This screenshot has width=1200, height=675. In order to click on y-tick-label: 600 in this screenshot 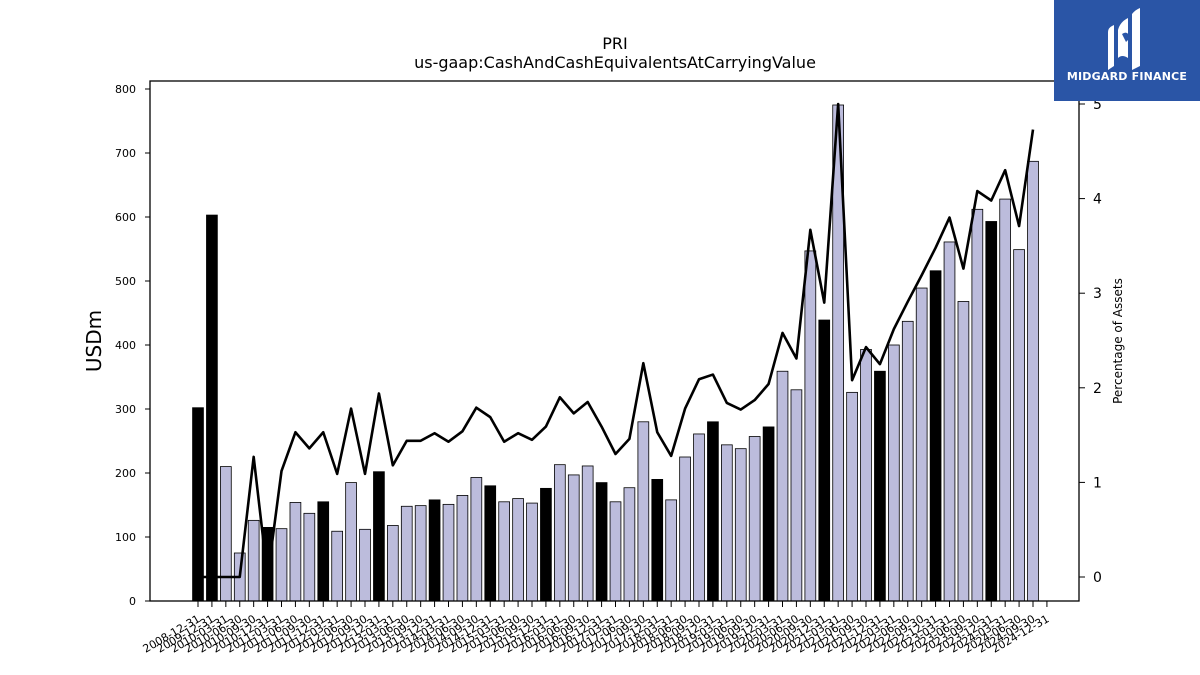, I will do `click(125, 217)`.